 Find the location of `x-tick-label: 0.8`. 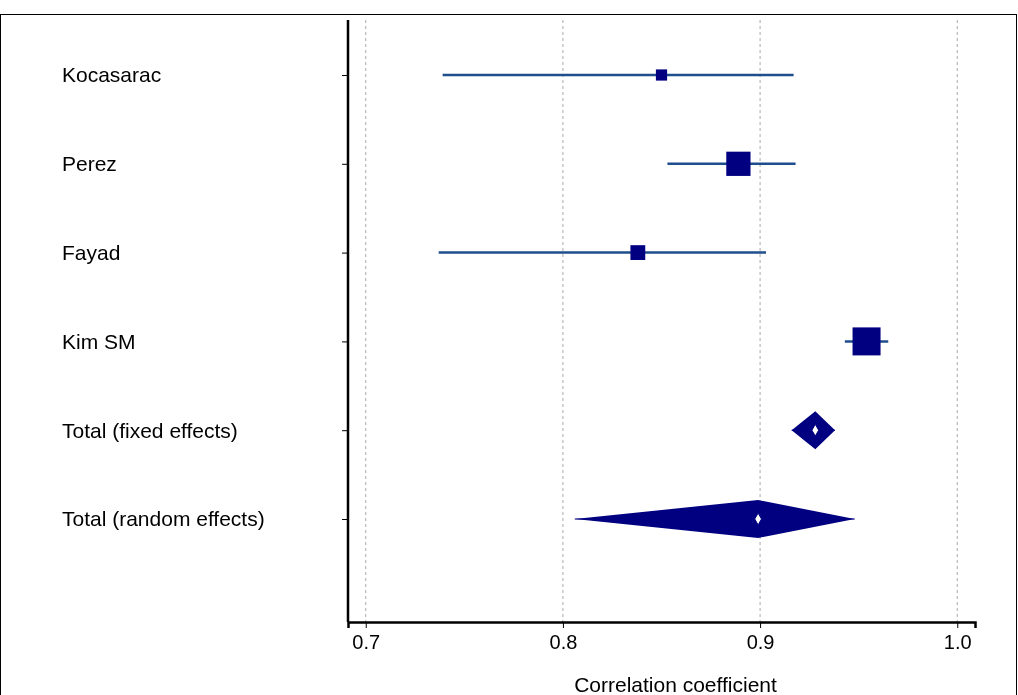

x-tick-label: 0.8 is located at coordinates (563, 642).